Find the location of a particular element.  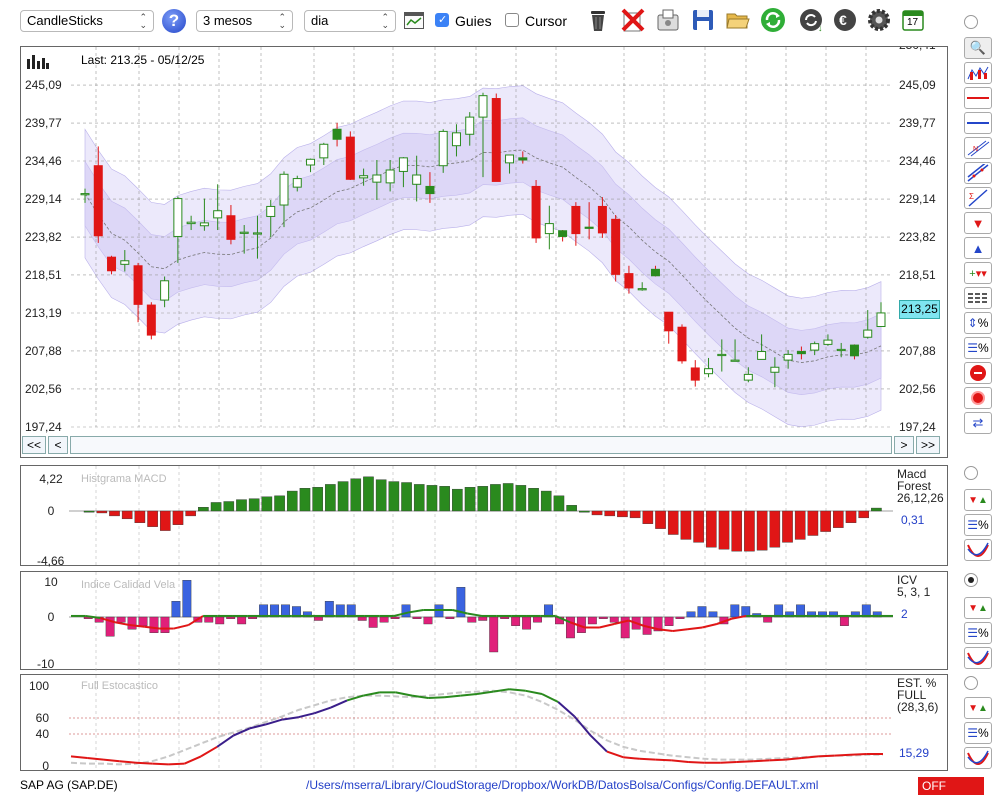

euro-icon: € is located at coordinates (845, 20).